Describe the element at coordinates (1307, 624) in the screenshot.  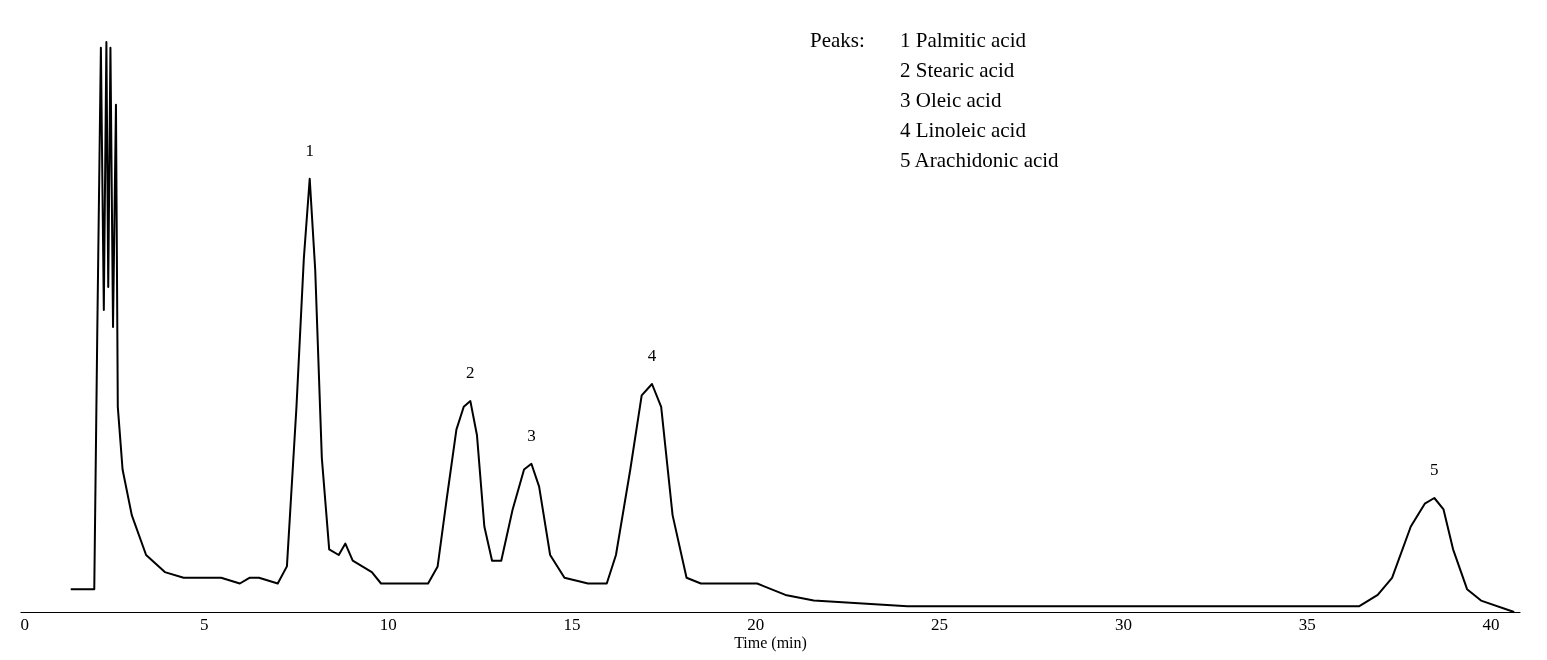
I see `x-tick-label: 35` at that location.